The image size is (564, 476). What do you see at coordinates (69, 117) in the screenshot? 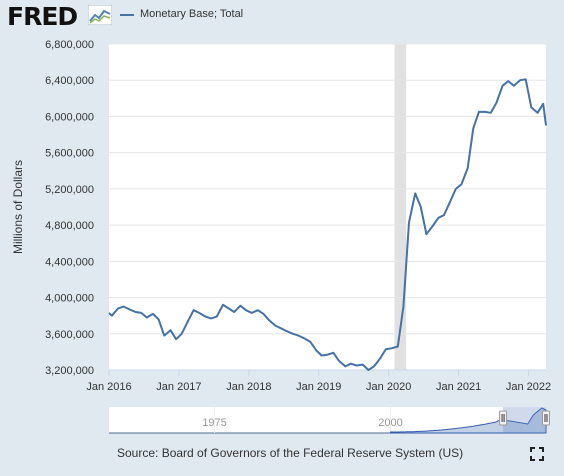
I see `y-tick-label-7: 6,000,000` at bounding box center [69, 117].